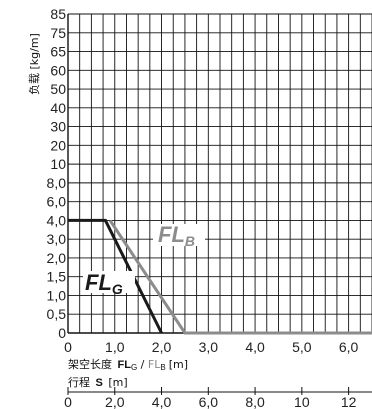 This screenshot has width=372, height=409. What do you see at coordinates (104, 283) in the screenshot?
I see `svg-text: FLG` at bounding box center [104, 283].